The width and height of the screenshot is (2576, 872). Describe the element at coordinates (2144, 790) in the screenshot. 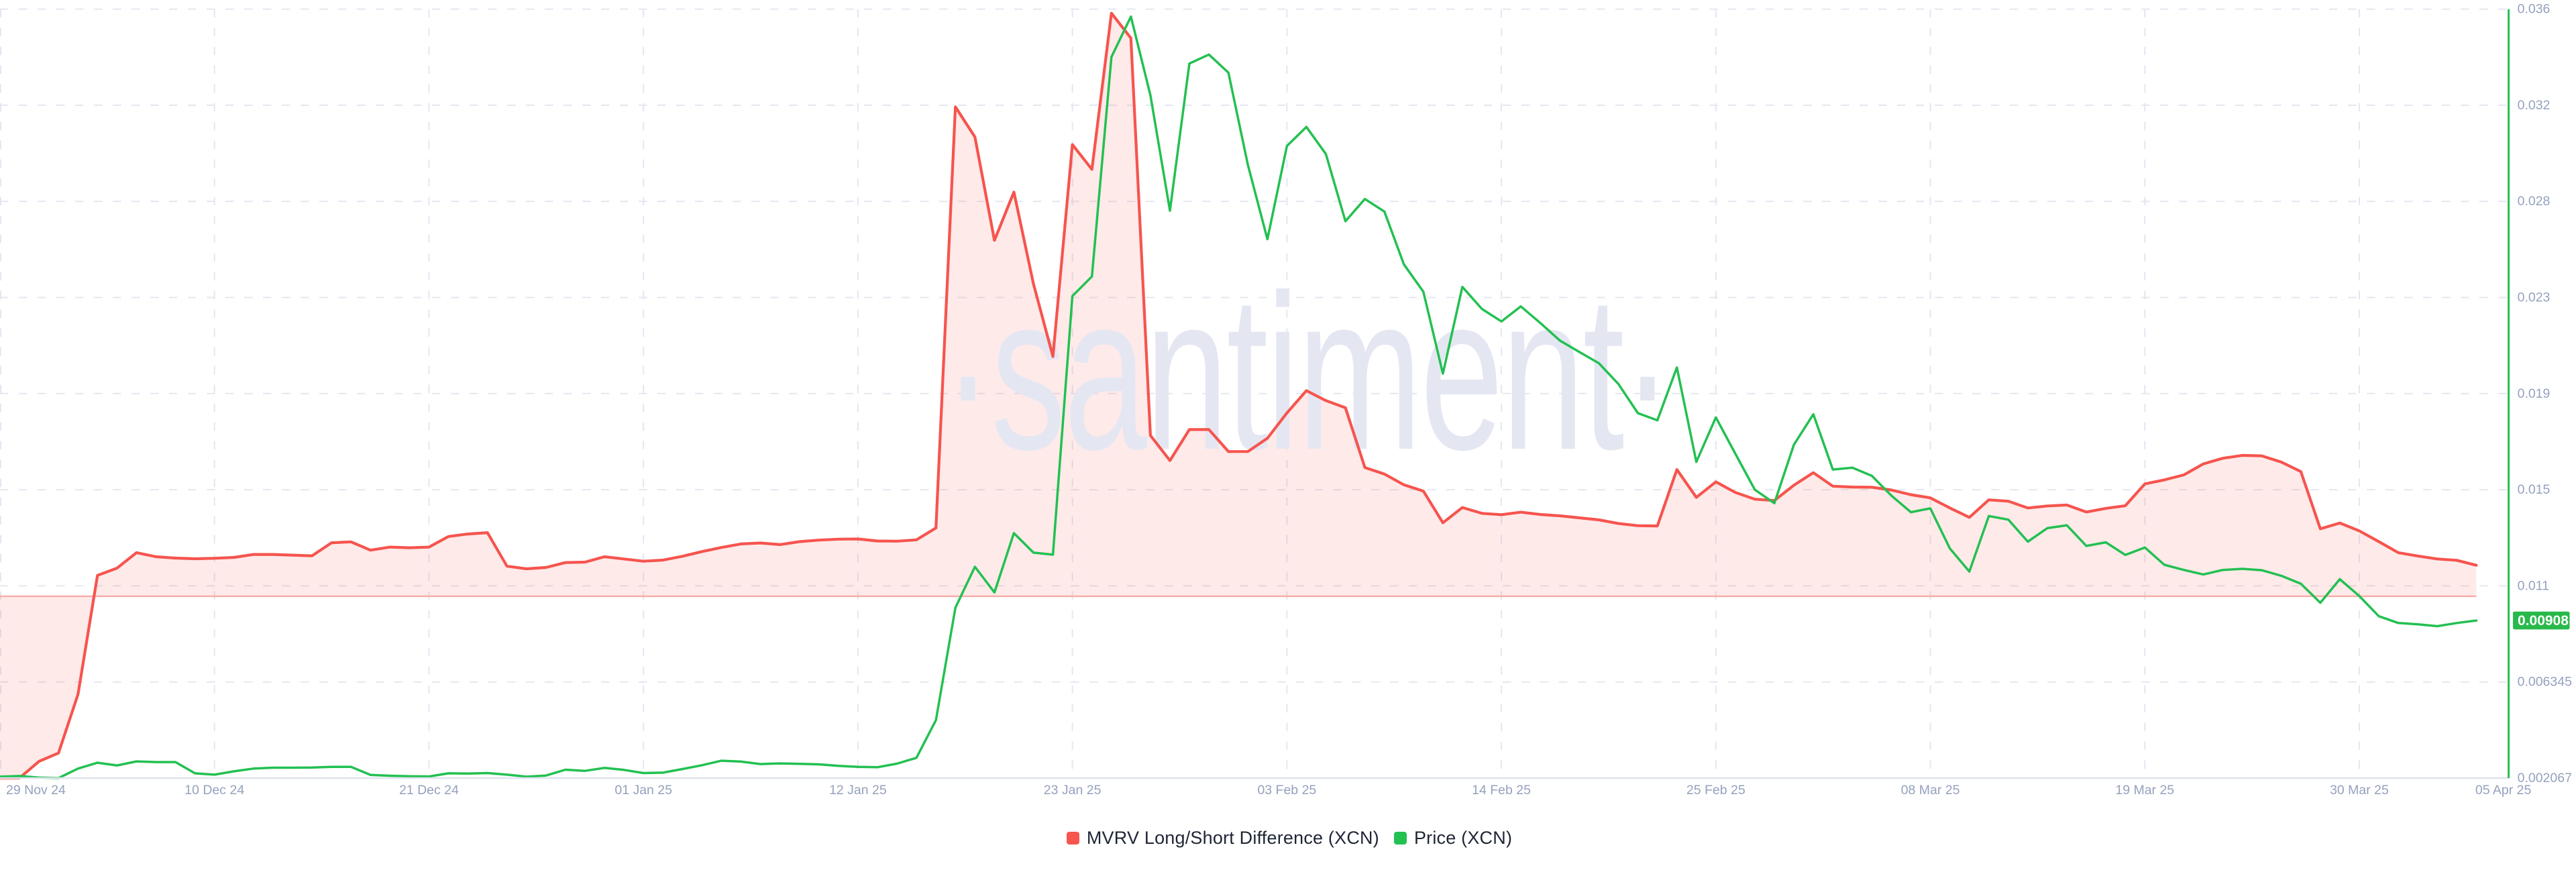

I see `x-axis-tick-label: 19 Mar 25` at that location.